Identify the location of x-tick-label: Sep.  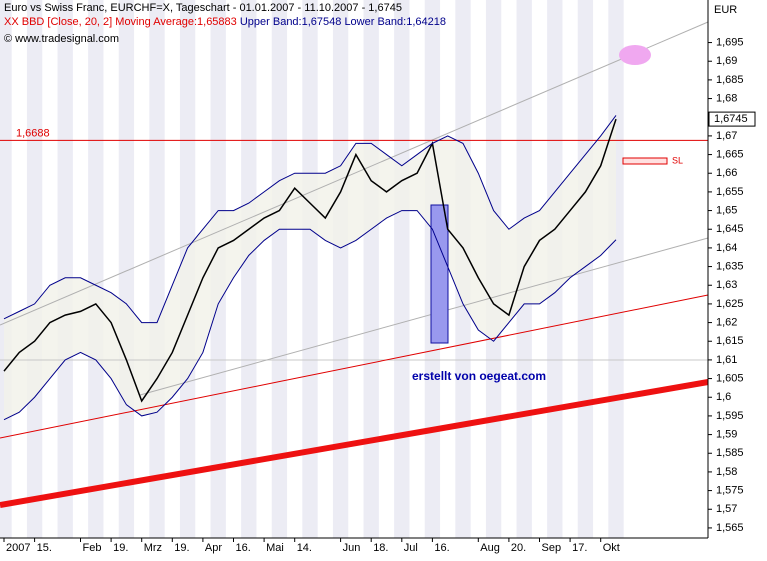
(552, 548).